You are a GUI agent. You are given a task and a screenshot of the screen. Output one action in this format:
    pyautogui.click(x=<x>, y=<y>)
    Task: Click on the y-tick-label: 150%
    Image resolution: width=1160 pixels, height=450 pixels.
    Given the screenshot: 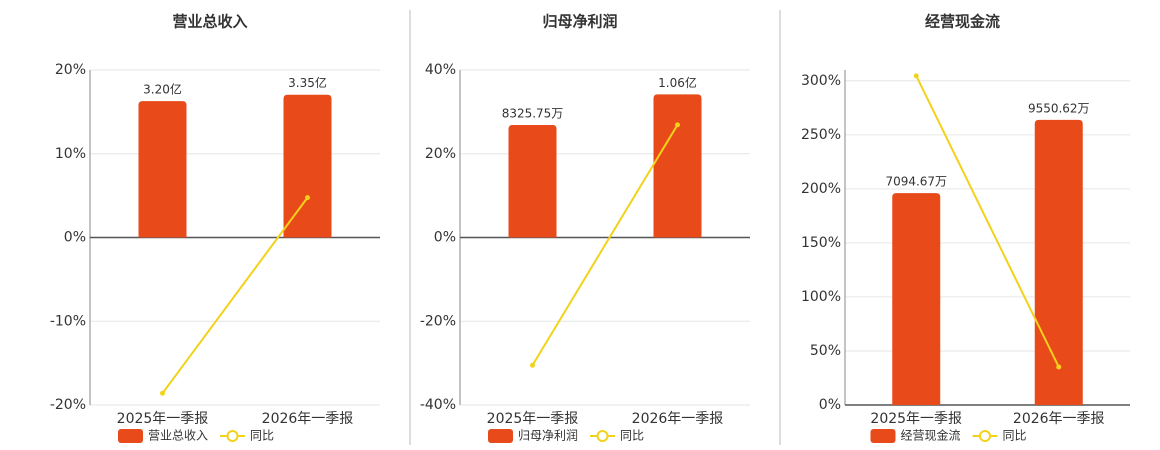 What is the action you would take?
    pyautogui.click(x=821, y=243)
    